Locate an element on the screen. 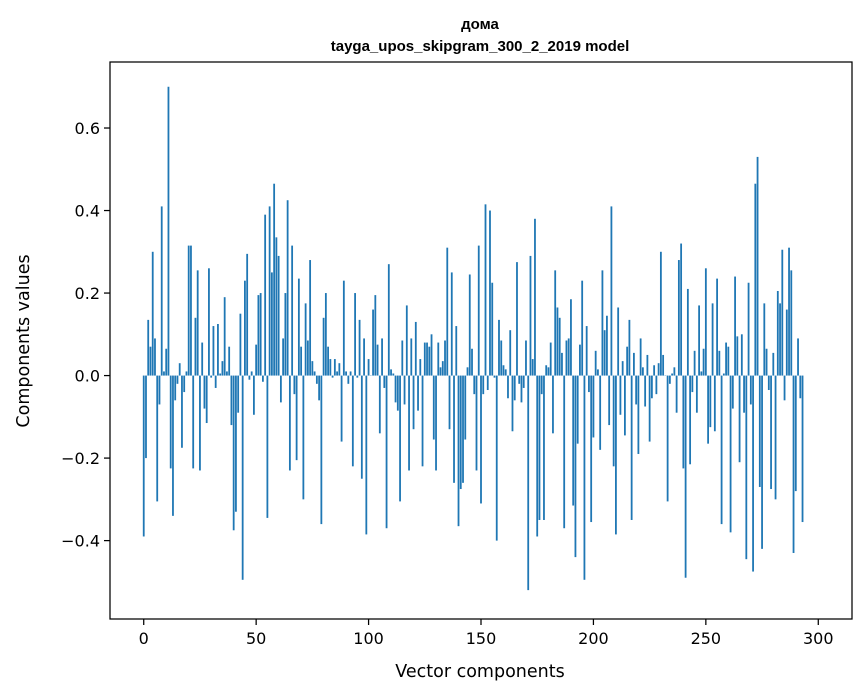 The height and width of the screenshot is (700, 867). x-tick-label: 50 is located at coordinates (256, 638).